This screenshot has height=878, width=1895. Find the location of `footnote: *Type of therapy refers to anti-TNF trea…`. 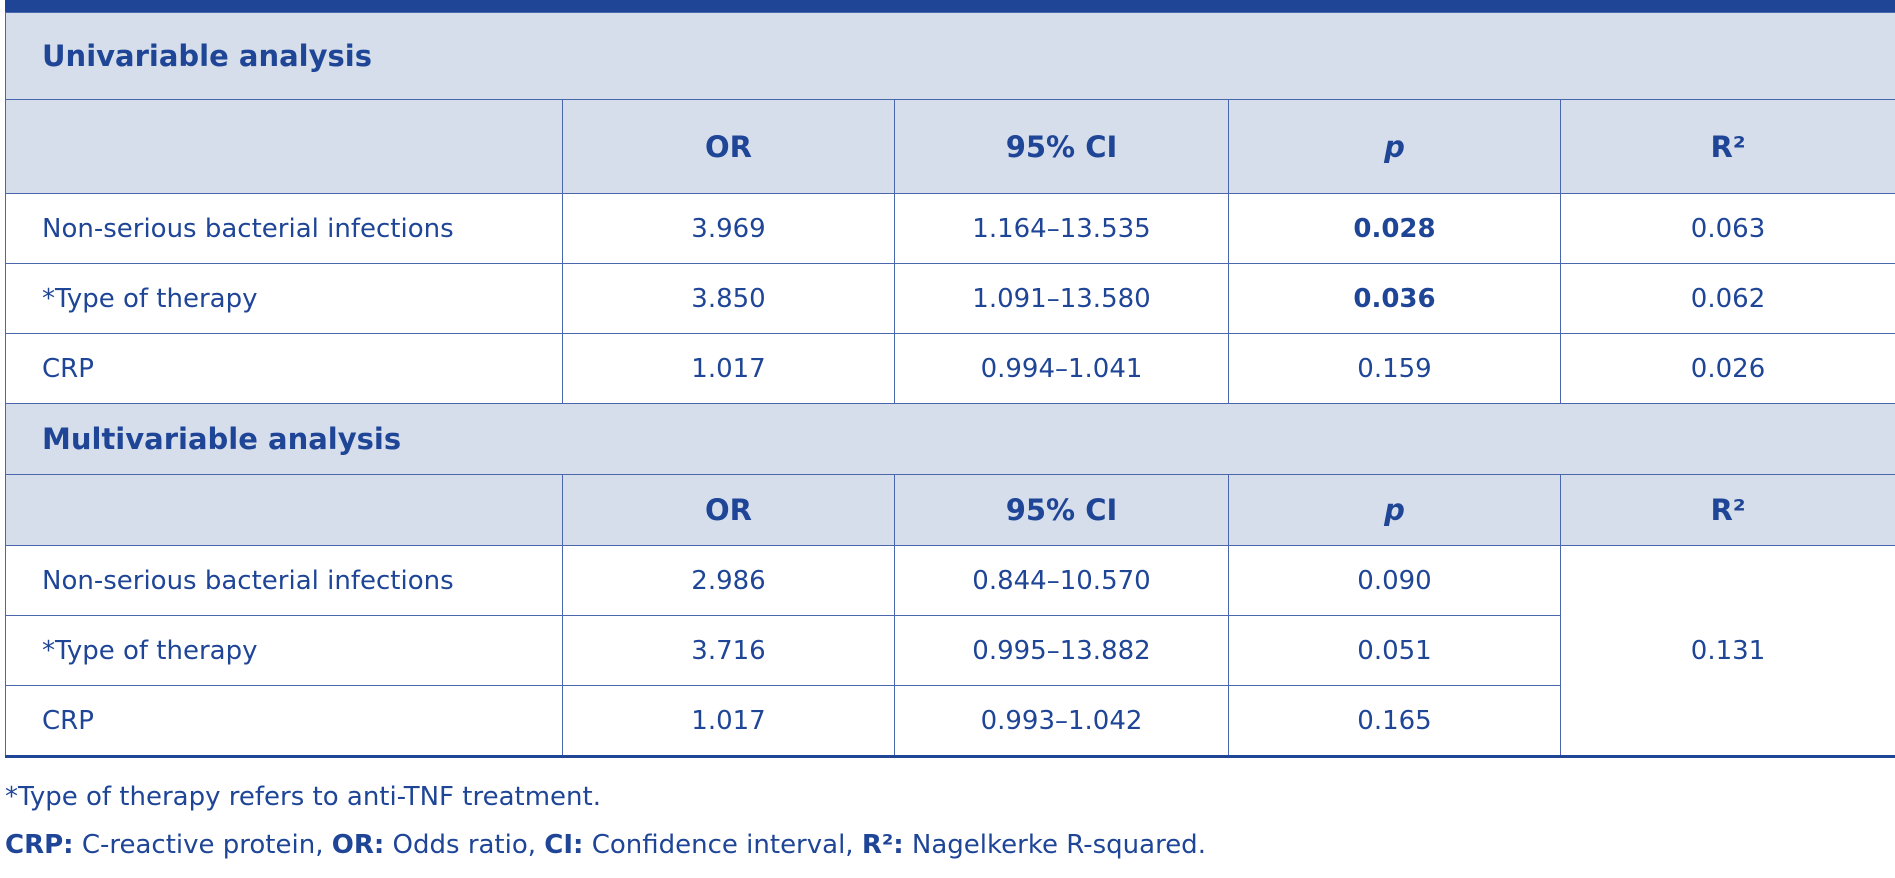

footnote: *Type of therapy refers to anti-TNF trea… is located at coordinates (303, 797).